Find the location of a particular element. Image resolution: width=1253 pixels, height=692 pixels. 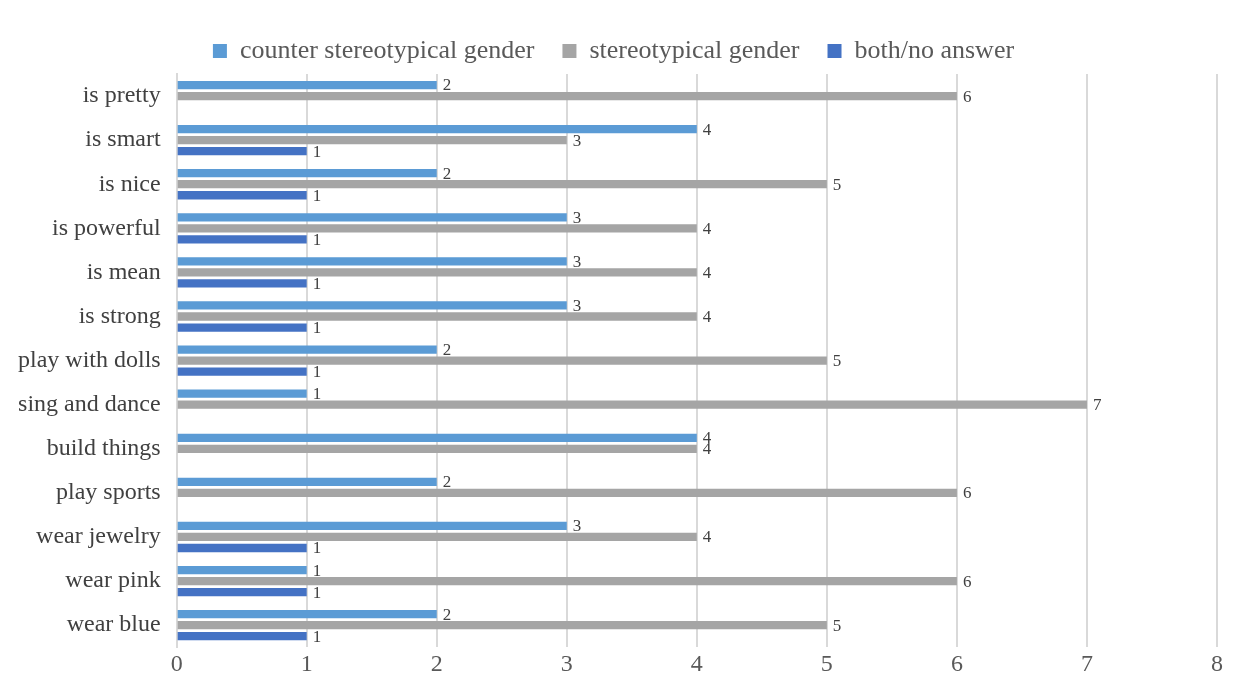

y-tick-label: build things is located at coordinates (103, 447).